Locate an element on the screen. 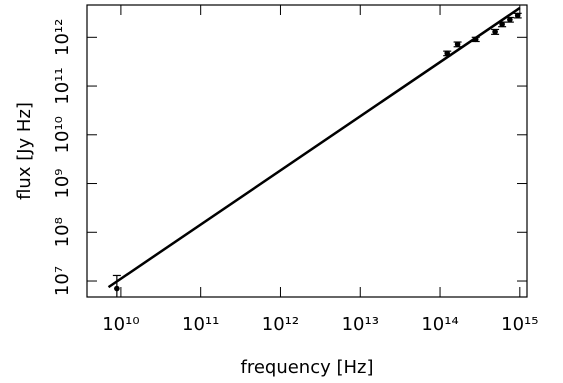  y-tick-label: 10¹² is located at coordinates (62, 37).